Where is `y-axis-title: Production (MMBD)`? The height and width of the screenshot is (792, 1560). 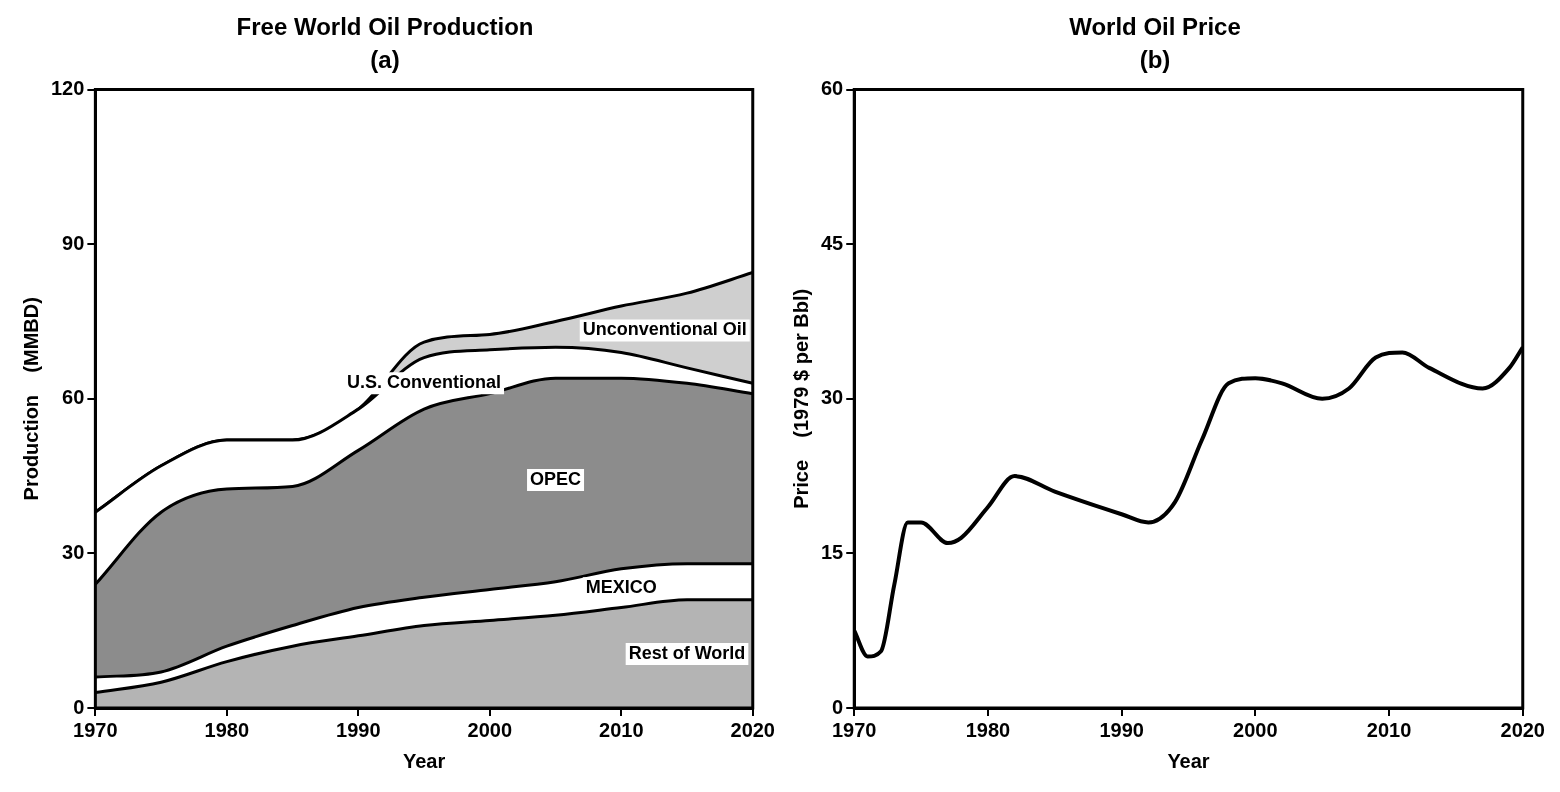 y-axis-title: Production (MMBD) is located at coordinates (30, 399).